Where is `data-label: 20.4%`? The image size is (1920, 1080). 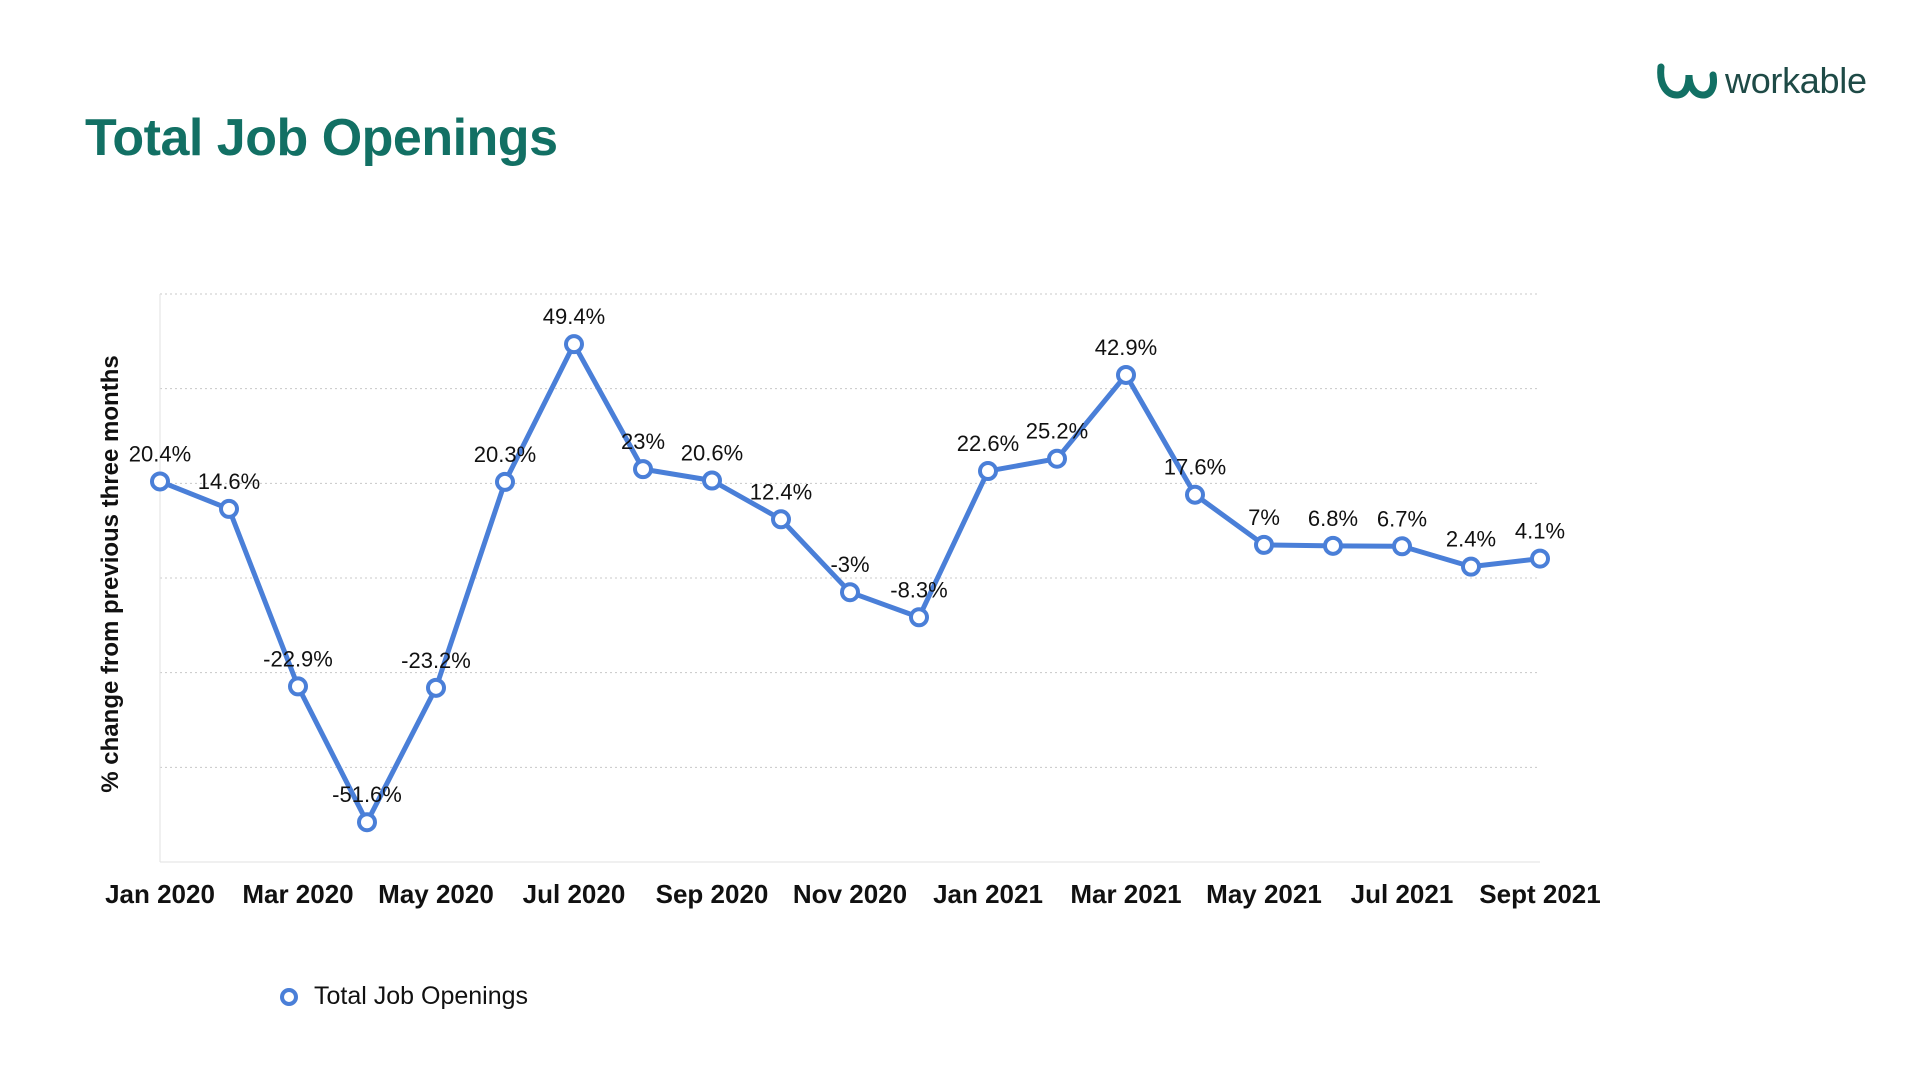 data-label: 20.4% is located at coordinates (160, 453).